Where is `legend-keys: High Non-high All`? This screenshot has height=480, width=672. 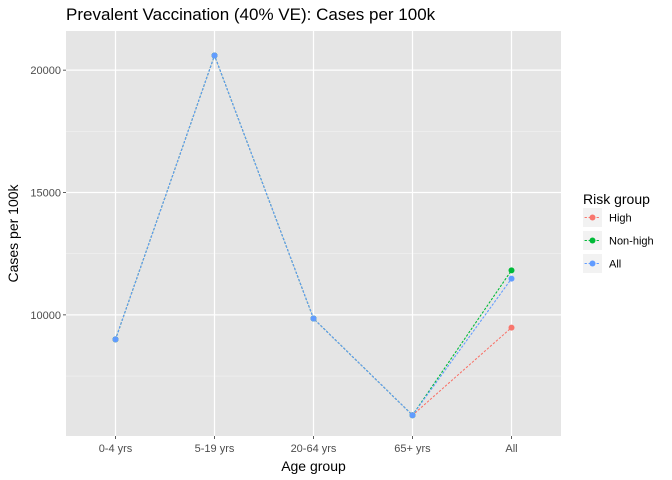 legend-keys: High Non-high All is located at coordinates (618, 240).